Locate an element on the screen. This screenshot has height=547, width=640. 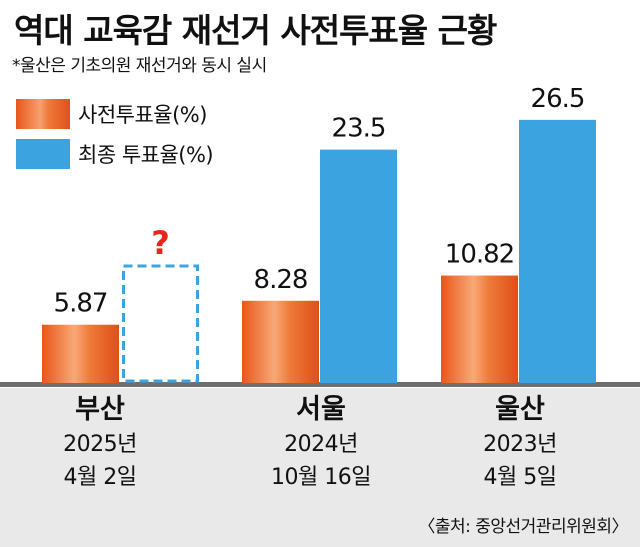
data-label-unknown-0: ? is located at coordinates (160, 243).